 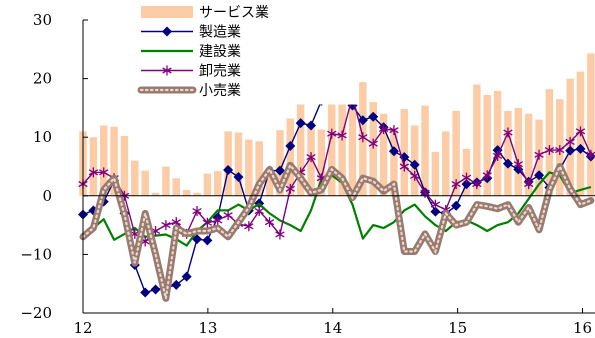 I want to click on legend-label: 製造業, so click(x=220, y=33).